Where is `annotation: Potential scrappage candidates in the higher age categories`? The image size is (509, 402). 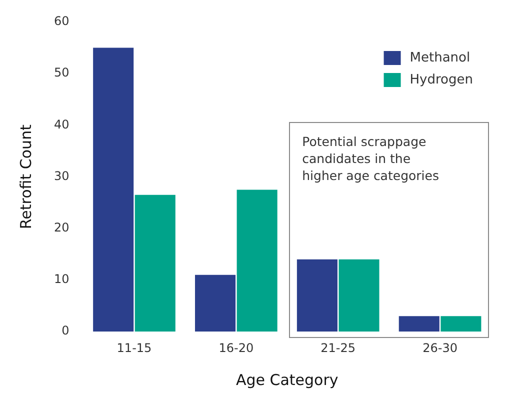
annotation: Potential scrappage candidates in the higher age categories is located at coordinates (371, 158).